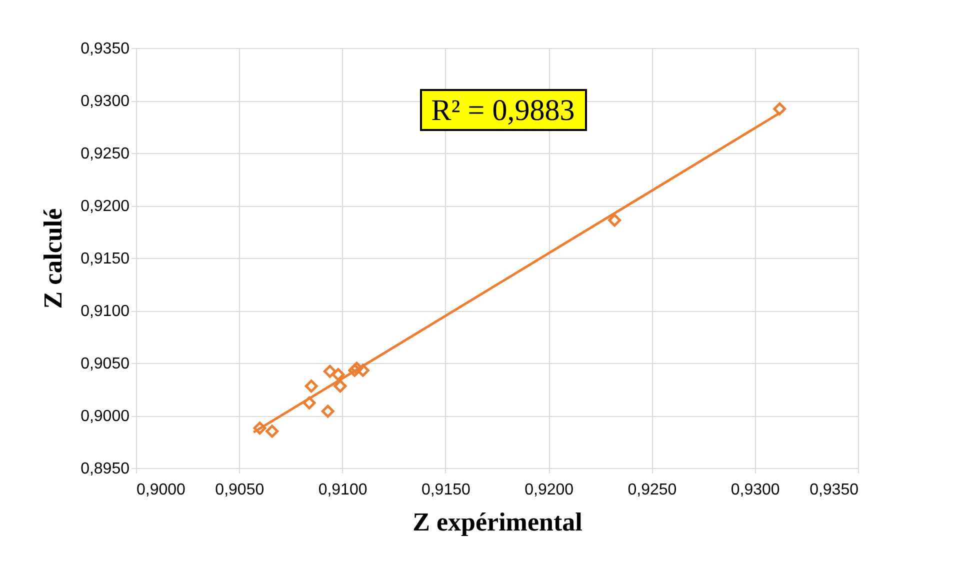 The image size is (961, 578). Describe the element at coordinates (105, 416) in the screenshot. I see `y-tick-label: 0,9000` at that location.